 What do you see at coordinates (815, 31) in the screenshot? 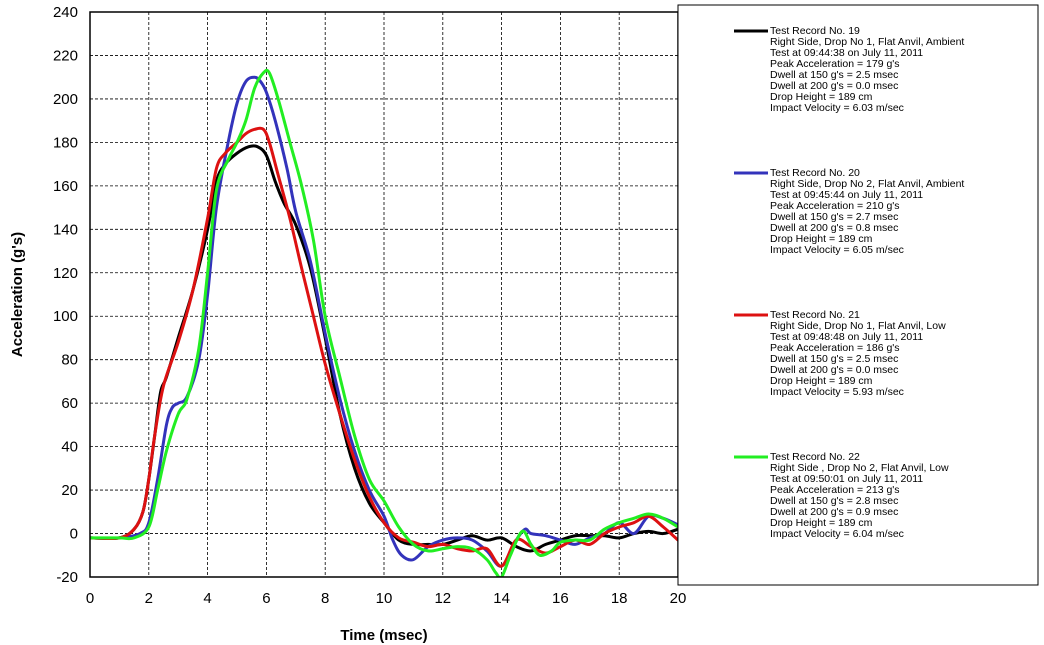
I see `legend-series-name: Test Record No. 19` at bounding box center [815, 31].